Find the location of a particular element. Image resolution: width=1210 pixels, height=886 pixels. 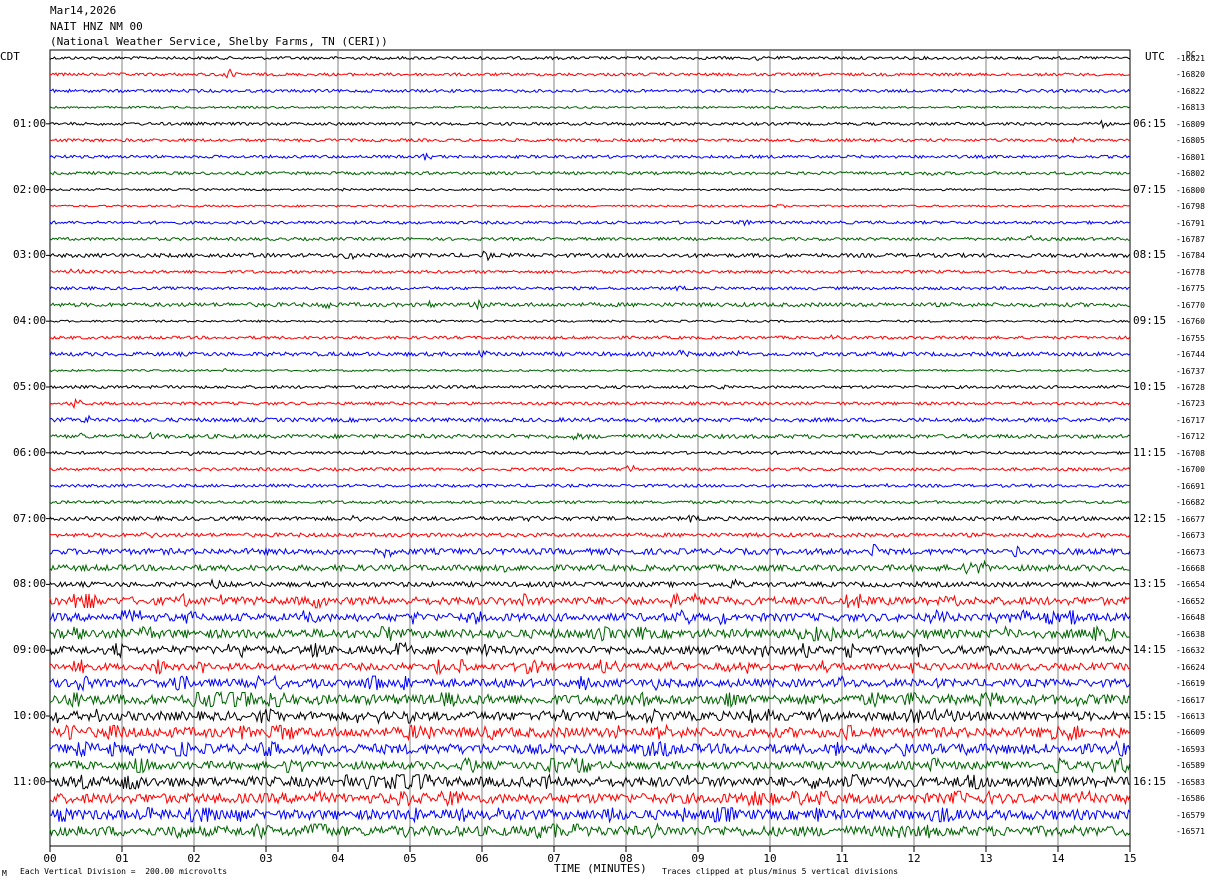

dc-offset-label: -16652 is located at coordinates (1190, 601).